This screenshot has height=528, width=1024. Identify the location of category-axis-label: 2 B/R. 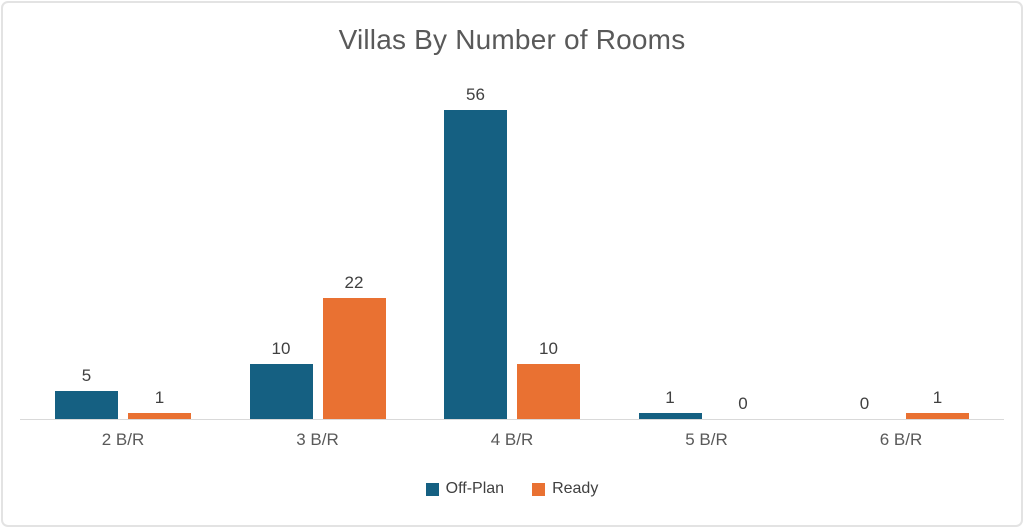
(123, 439).